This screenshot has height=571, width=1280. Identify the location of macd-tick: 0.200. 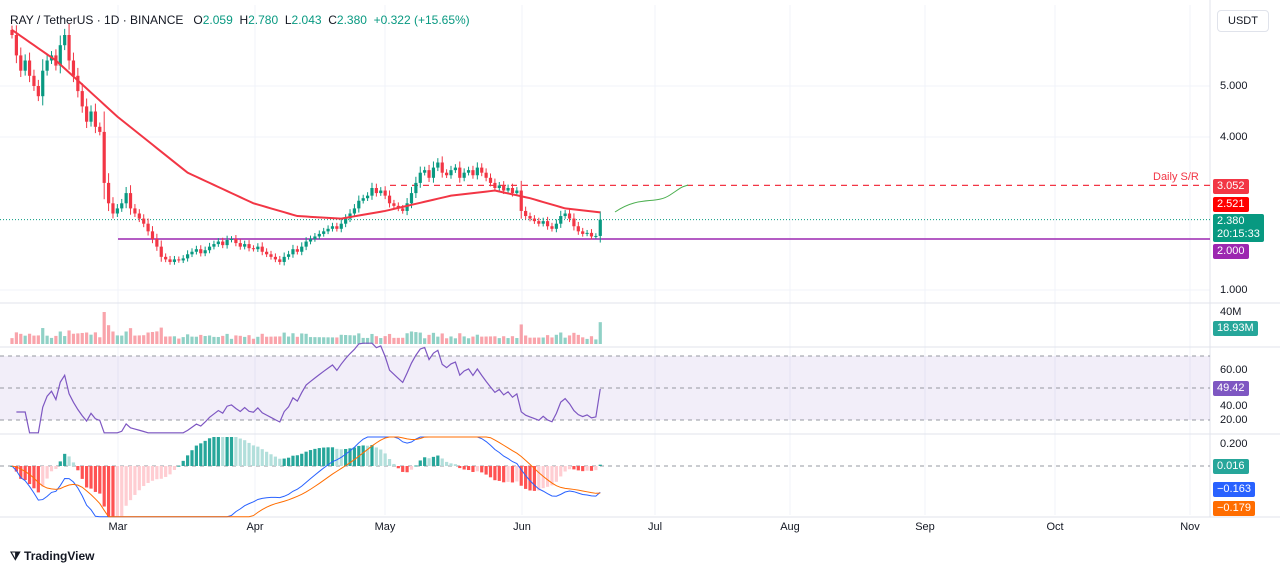
(1234, 444).